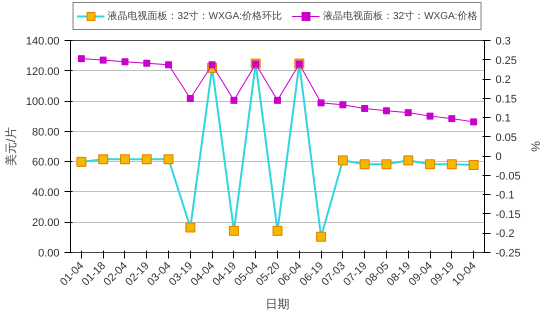  I want to click on y-tick-label: 140.00, so click(43, 42).